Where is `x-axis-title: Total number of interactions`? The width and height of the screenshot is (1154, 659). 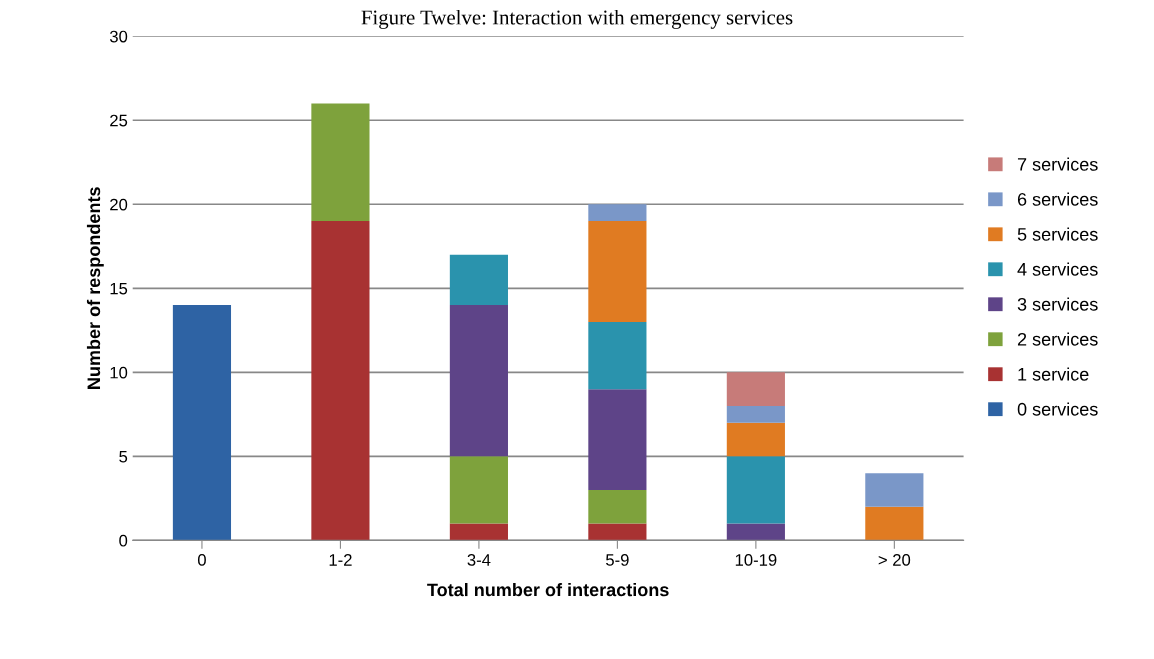
x-axis-title: Total number of interactions is located at coordinates (548, 590).